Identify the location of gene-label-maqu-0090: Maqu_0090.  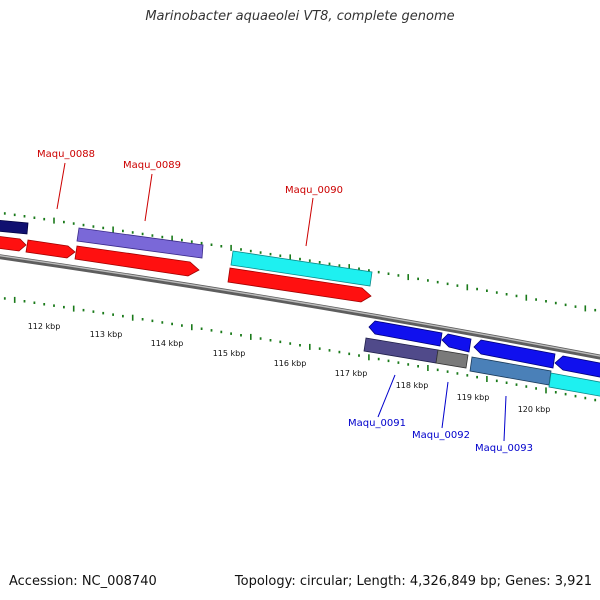
(314, 190).